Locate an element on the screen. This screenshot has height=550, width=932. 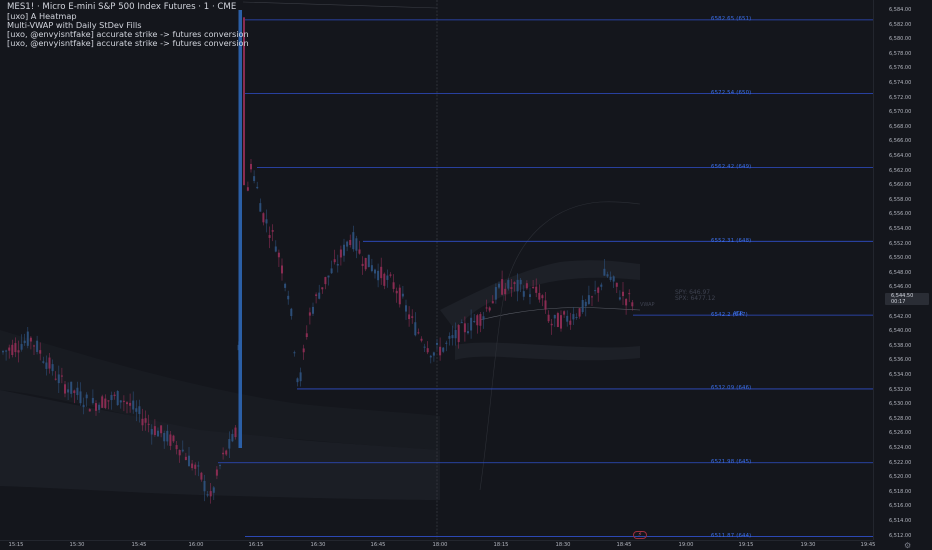
time-tick: 16:45 is located at coordinates (378, 545).